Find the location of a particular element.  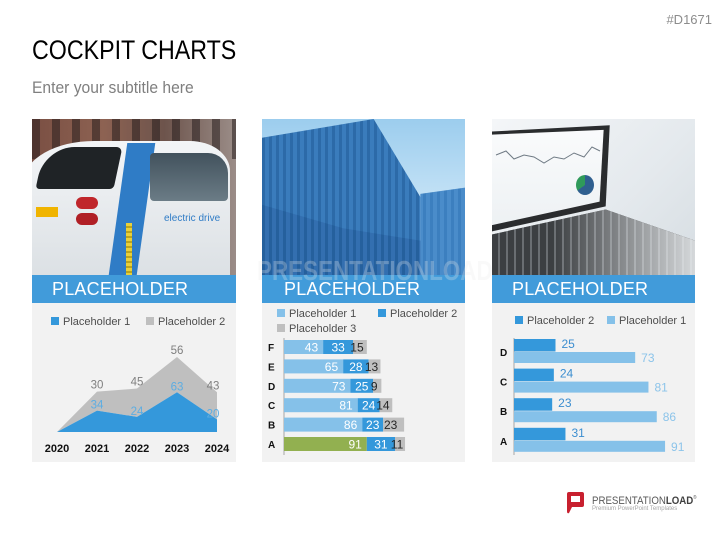

data-label: 28 is located at coordinates (356, 367).